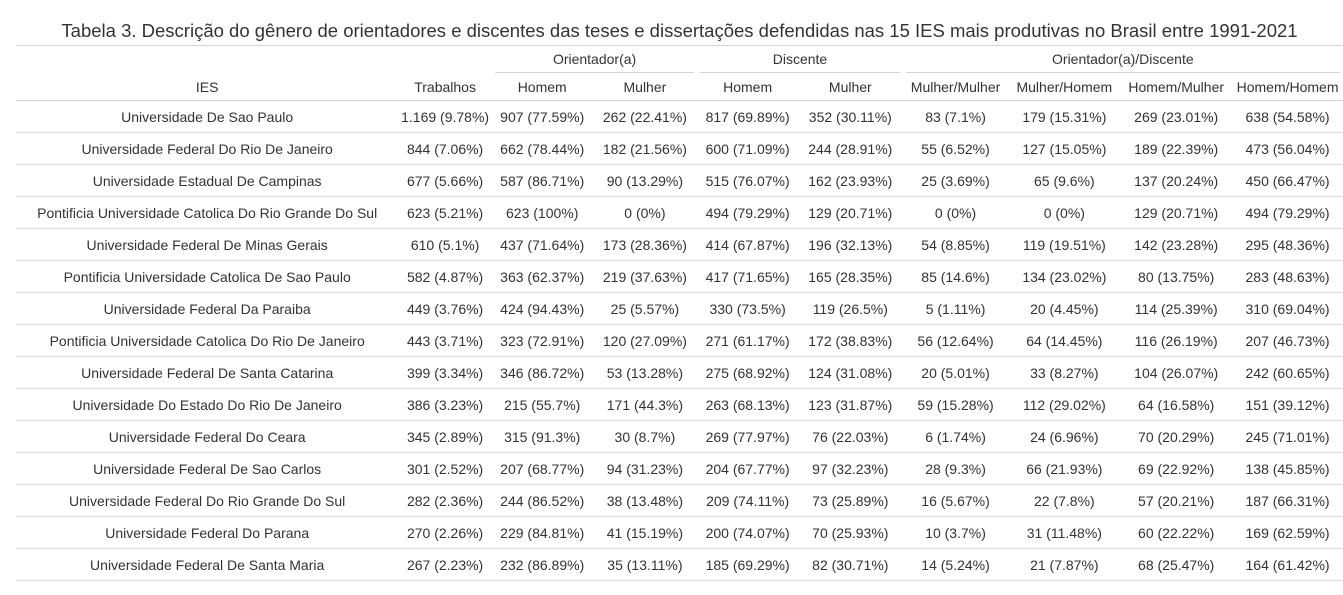 This screenshot has height=595, width=1343. Describe the element at coordinates (799, 60) in the screenshot. I see `spanner-discente: Discente` at that location.